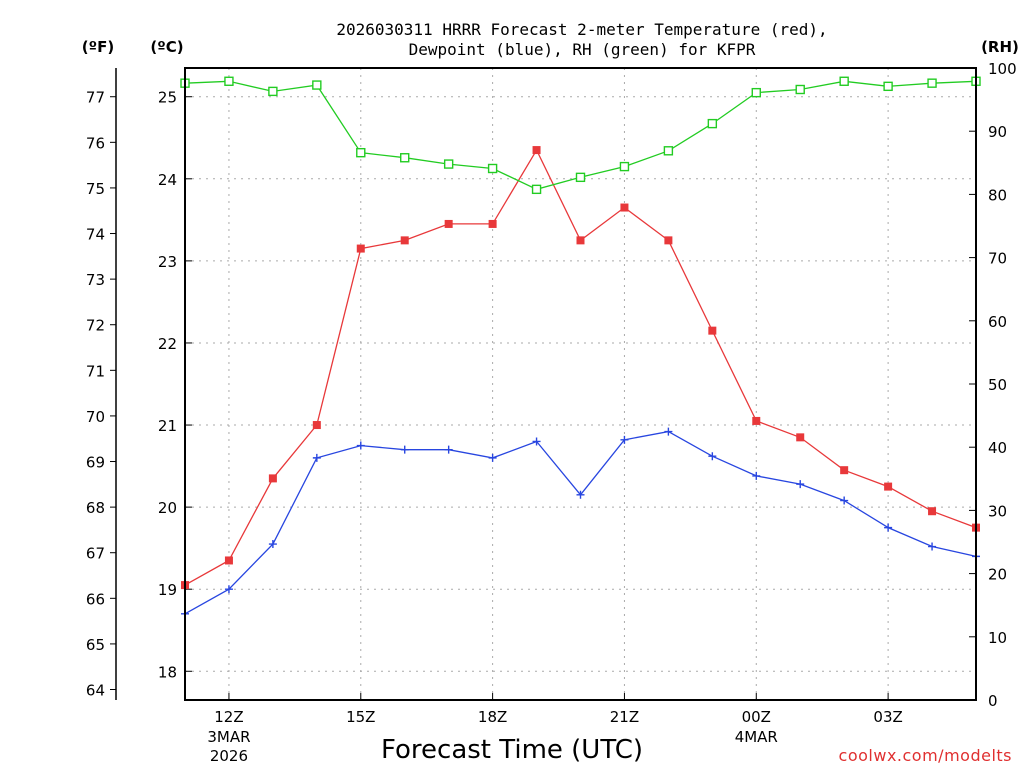 The height and width of the screenshot is (768, 1024). What do you see at coordinates (580, 135) in the screenshot?
I see `rh-series` at bounding box center [580, 135].